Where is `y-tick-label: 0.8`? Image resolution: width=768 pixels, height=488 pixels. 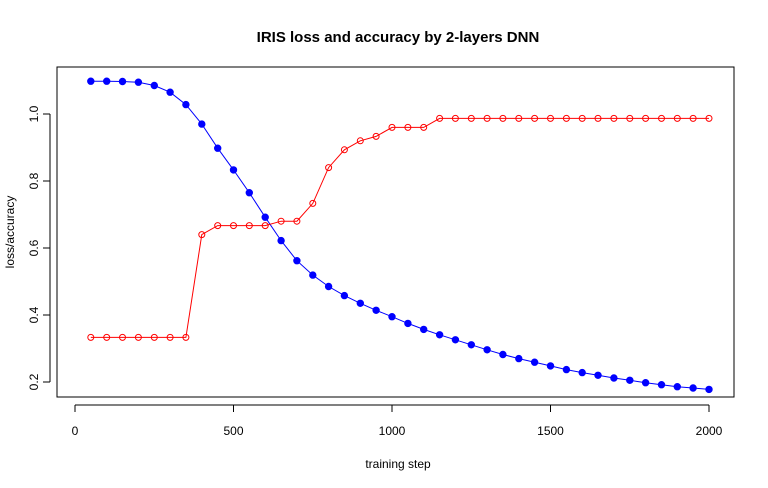 y-tick-label: 0.8 is located at coordinates (34, 180).